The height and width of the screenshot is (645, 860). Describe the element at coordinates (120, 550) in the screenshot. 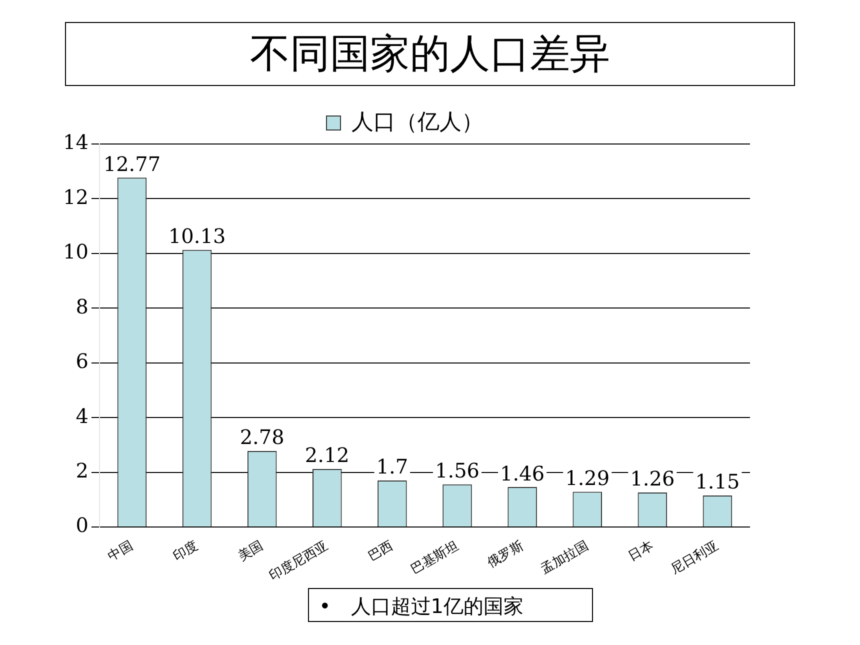

I see `x-tick-label: 中国` at that location.